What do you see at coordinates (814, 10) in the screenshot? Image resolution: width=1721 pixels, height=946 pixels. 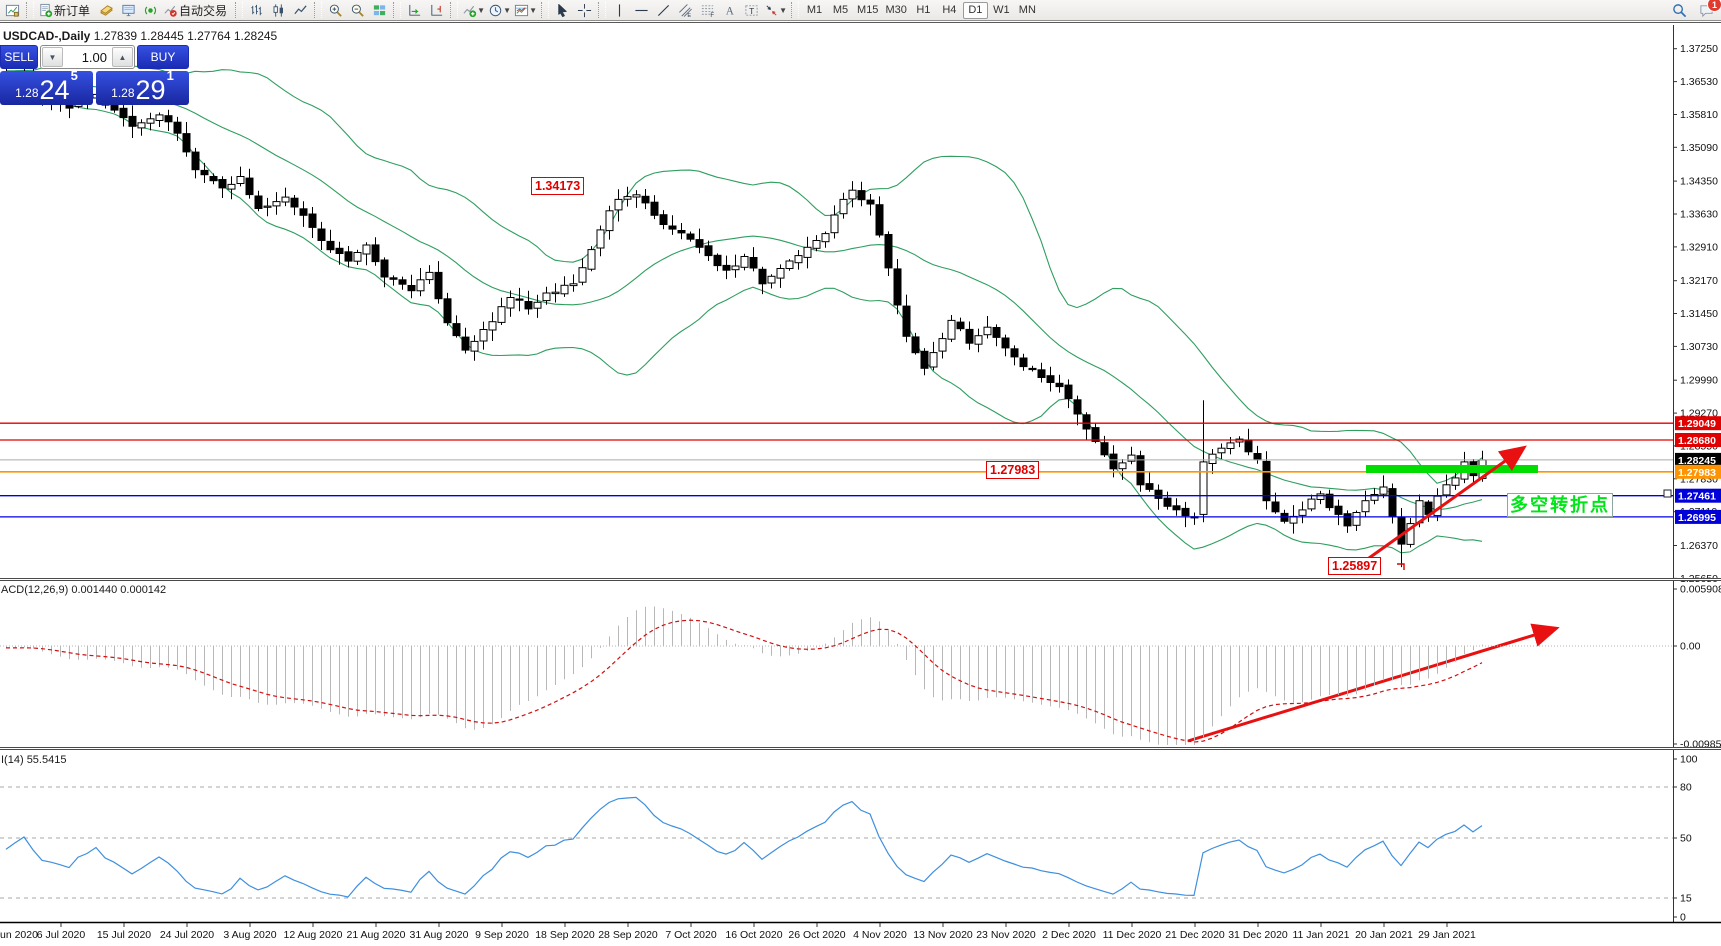 I see `timeframe-m1: M1` at bounding box center [814, 10].